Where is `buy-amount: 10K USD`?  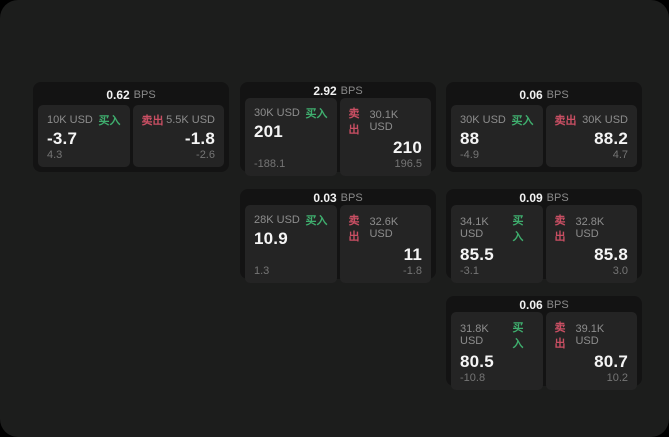
buy-amount: 10K USD is located at coordinates (70, 120).